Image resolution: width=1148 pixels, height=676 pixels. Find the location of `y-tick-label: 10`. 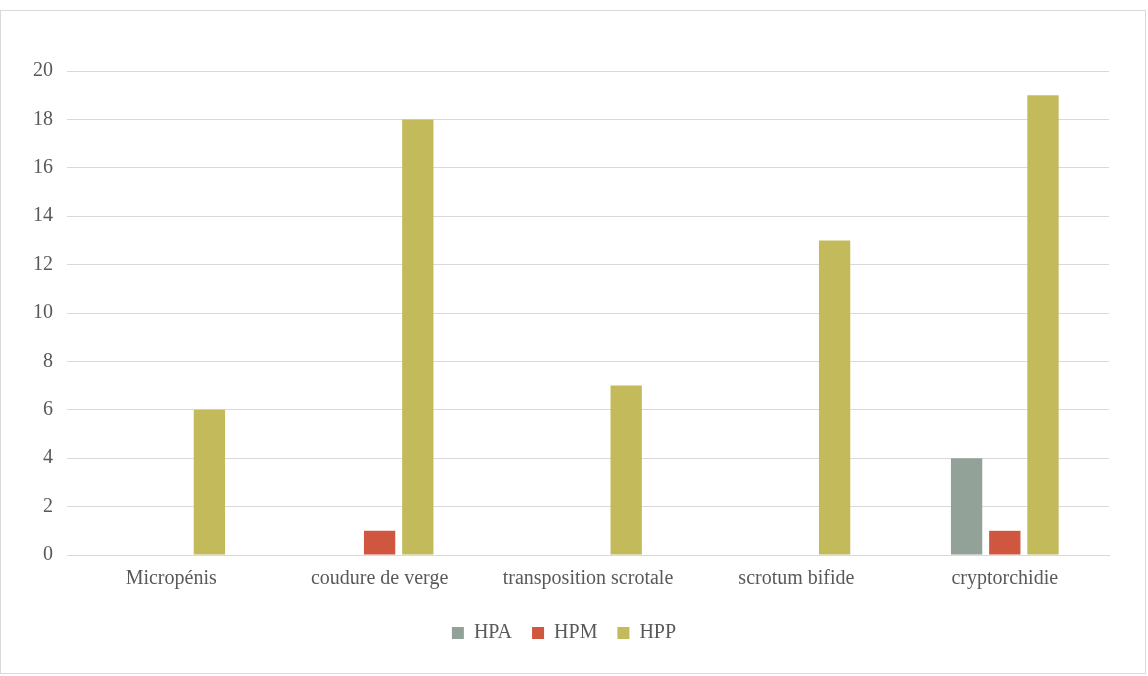

y-tick-label: 10 is located at coordinates (43, 311).